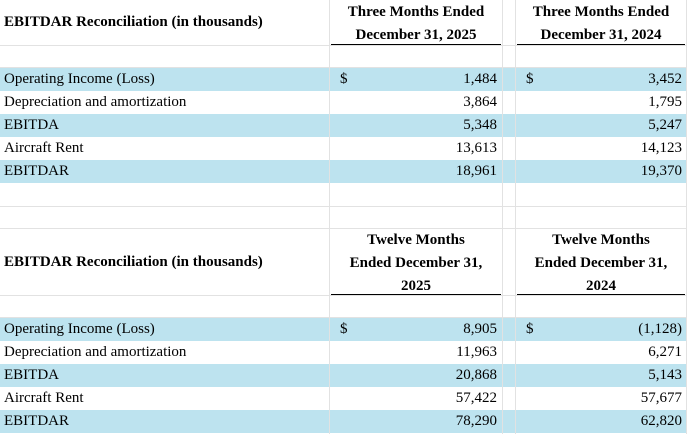 This screenshot has height=434, width=687. Describe the element at coordinates (661, 421) in the screenshot. I see `value-2024: 62,820` at that location.